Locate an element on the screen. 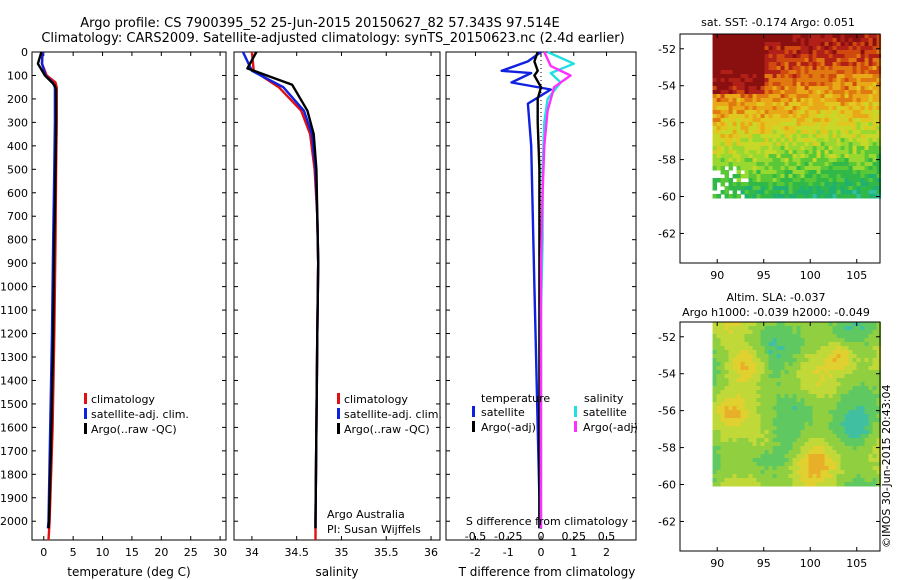 The width and height of the screenshot is (900, 580). y-tick-label: 0 is located at coordinates (24, 52).